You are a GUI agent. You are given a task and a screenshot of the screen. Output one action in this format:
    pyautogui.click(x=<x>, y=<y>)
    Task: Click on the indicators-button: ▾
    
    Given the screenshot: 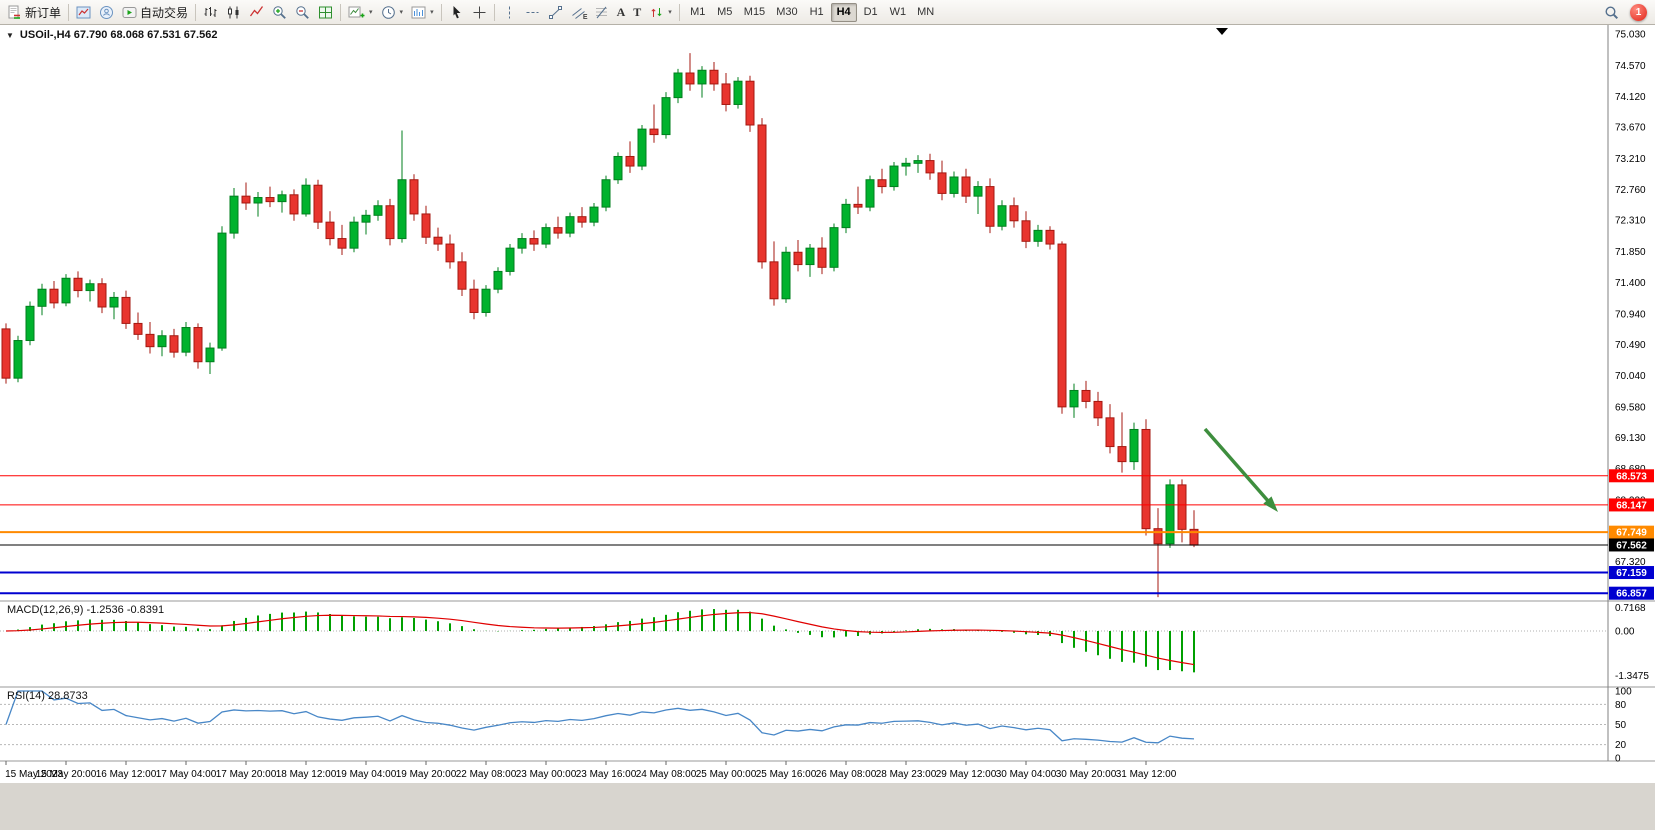 What is the action you would take?
    pyautogui.click(x=360, y=12)
    